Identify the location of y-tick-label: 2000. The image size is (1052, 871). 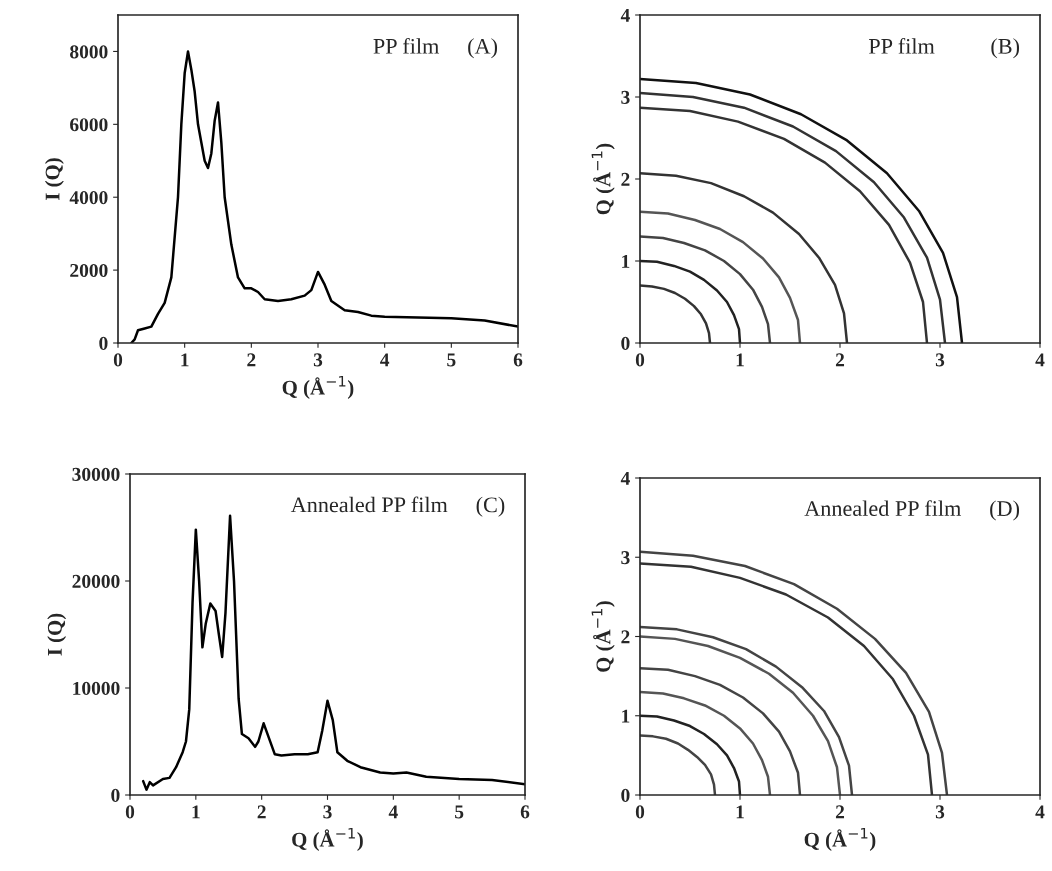
(89, 270).